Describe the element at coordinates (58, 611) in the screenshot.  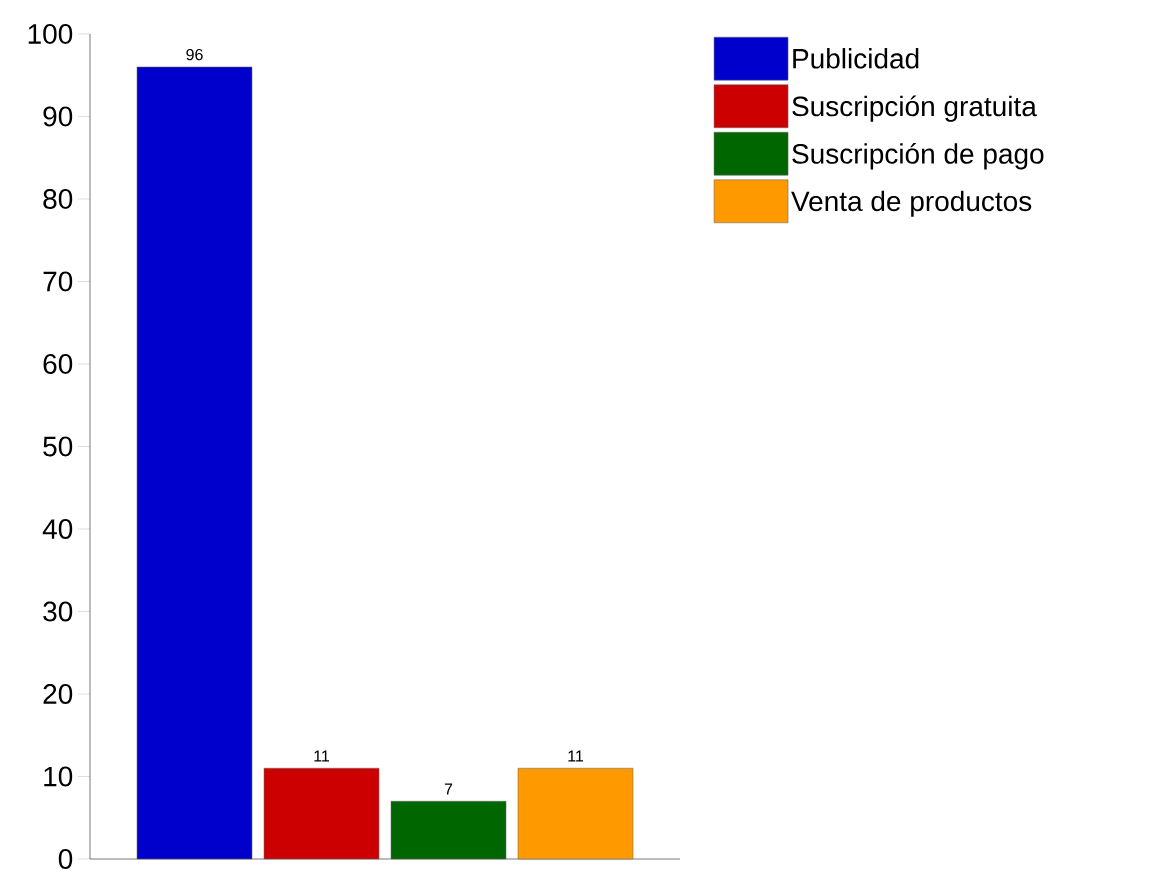
I see `y-tick-label: 30` at that location.